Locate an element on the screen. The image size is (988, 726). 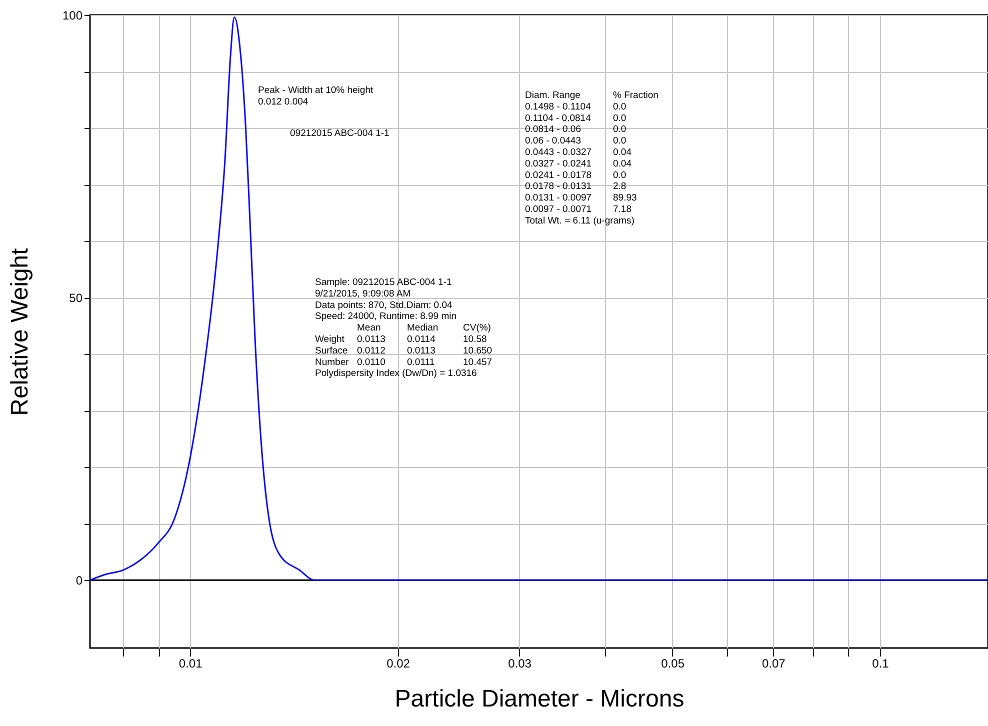
text: Diam. Range % Fraction 0.1498 - 0.1104 0.0 0.1104 - 0.0814 0.0 0.0814 - 0.06 0.0 0.06 - 0.0443 0.0 0.0443 - 0.0327 0.04 0.0327 - 0.0241 0.04 0.0241 - 0.0178 0.0 0.0178 - 0.0131 2.8 0.0131 - 0.0097 89.93 0.0097 - 0.0071 7.18 Total Wt. = 6.11 (u-grams) is located at coordinates (591, 158).